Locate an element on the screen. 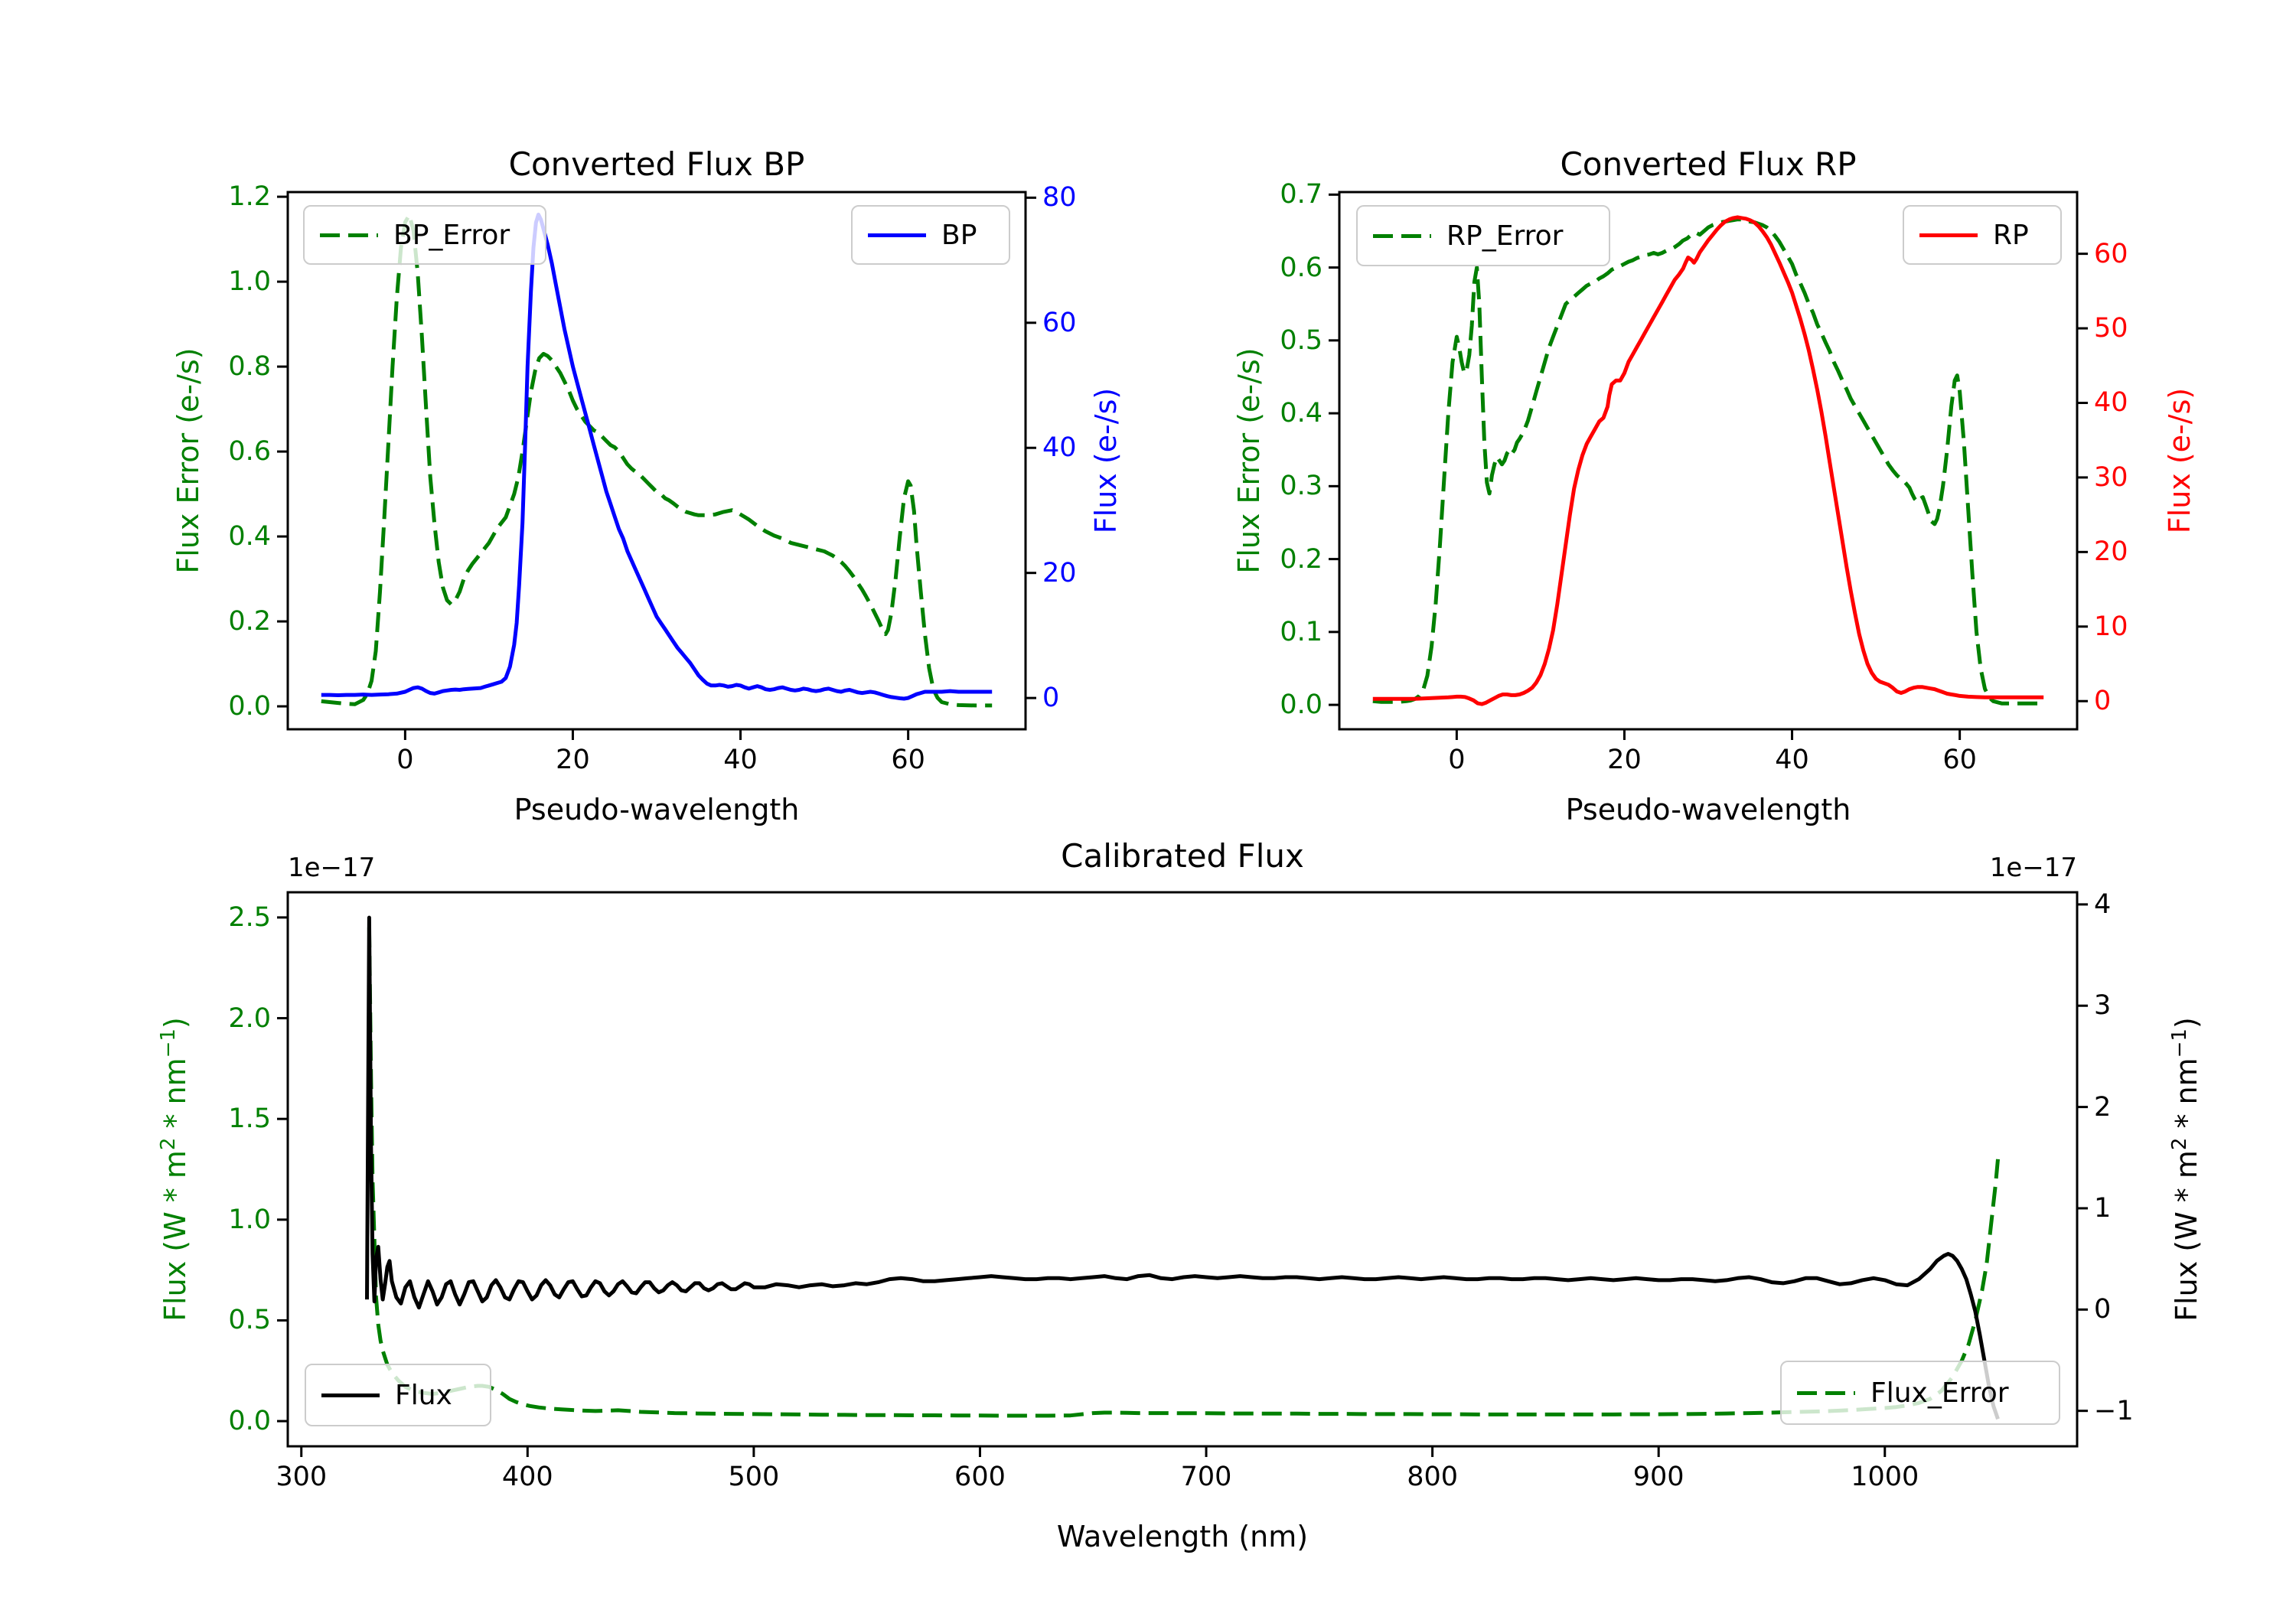 This screenshot has height=1607, width=2296. flux-error-legend: Flux_Error is located at coordinates (1920, 1393).